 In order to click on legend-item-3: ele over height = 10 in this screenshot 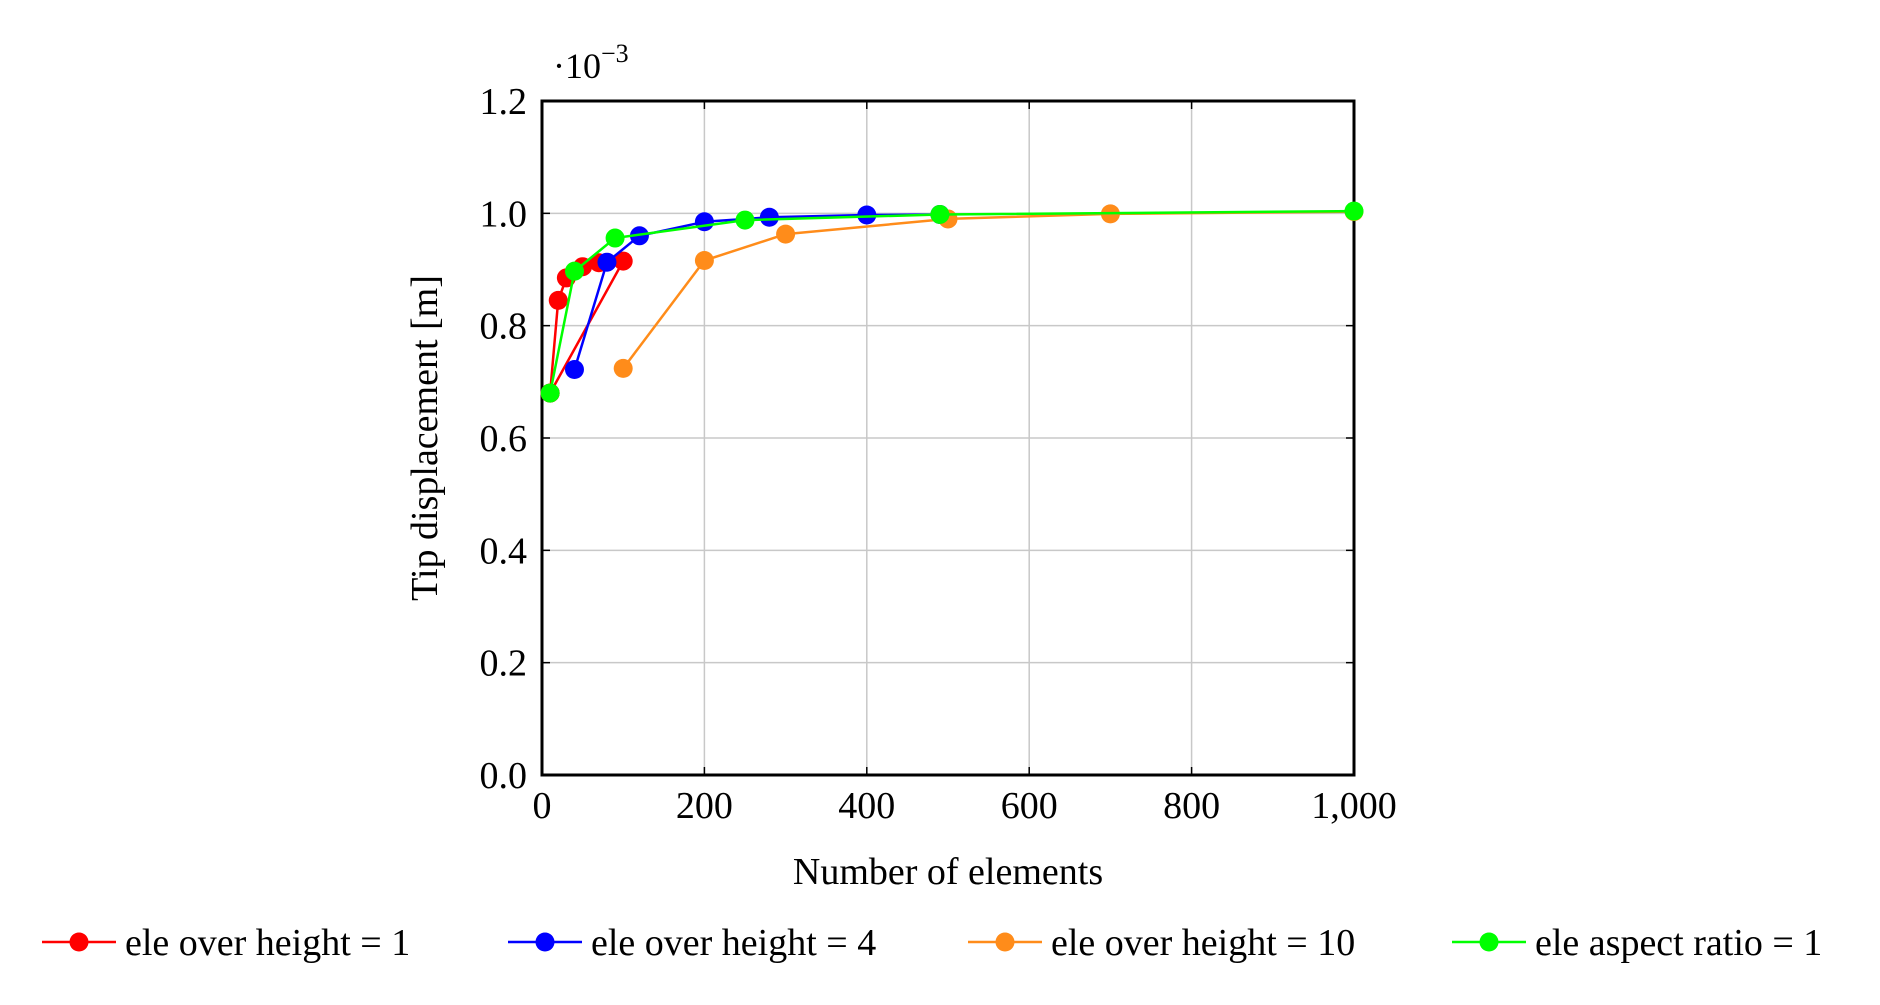, I will do `click(1161, 943)`.